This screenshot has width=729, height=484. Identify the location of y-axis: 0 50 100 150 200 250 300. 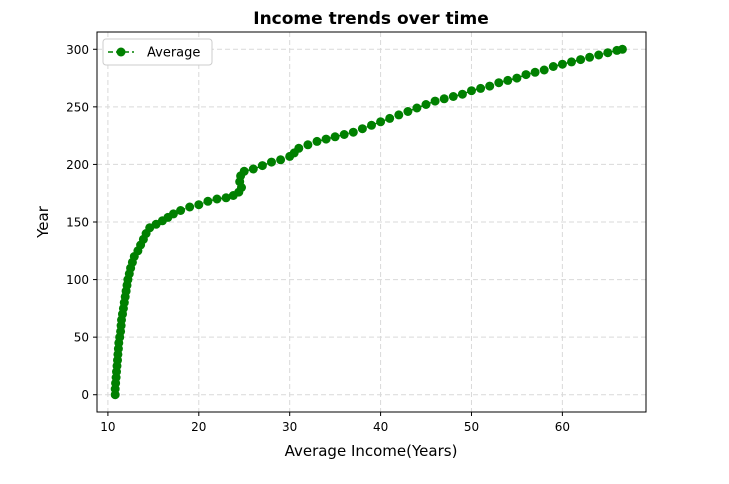
(81, 222).